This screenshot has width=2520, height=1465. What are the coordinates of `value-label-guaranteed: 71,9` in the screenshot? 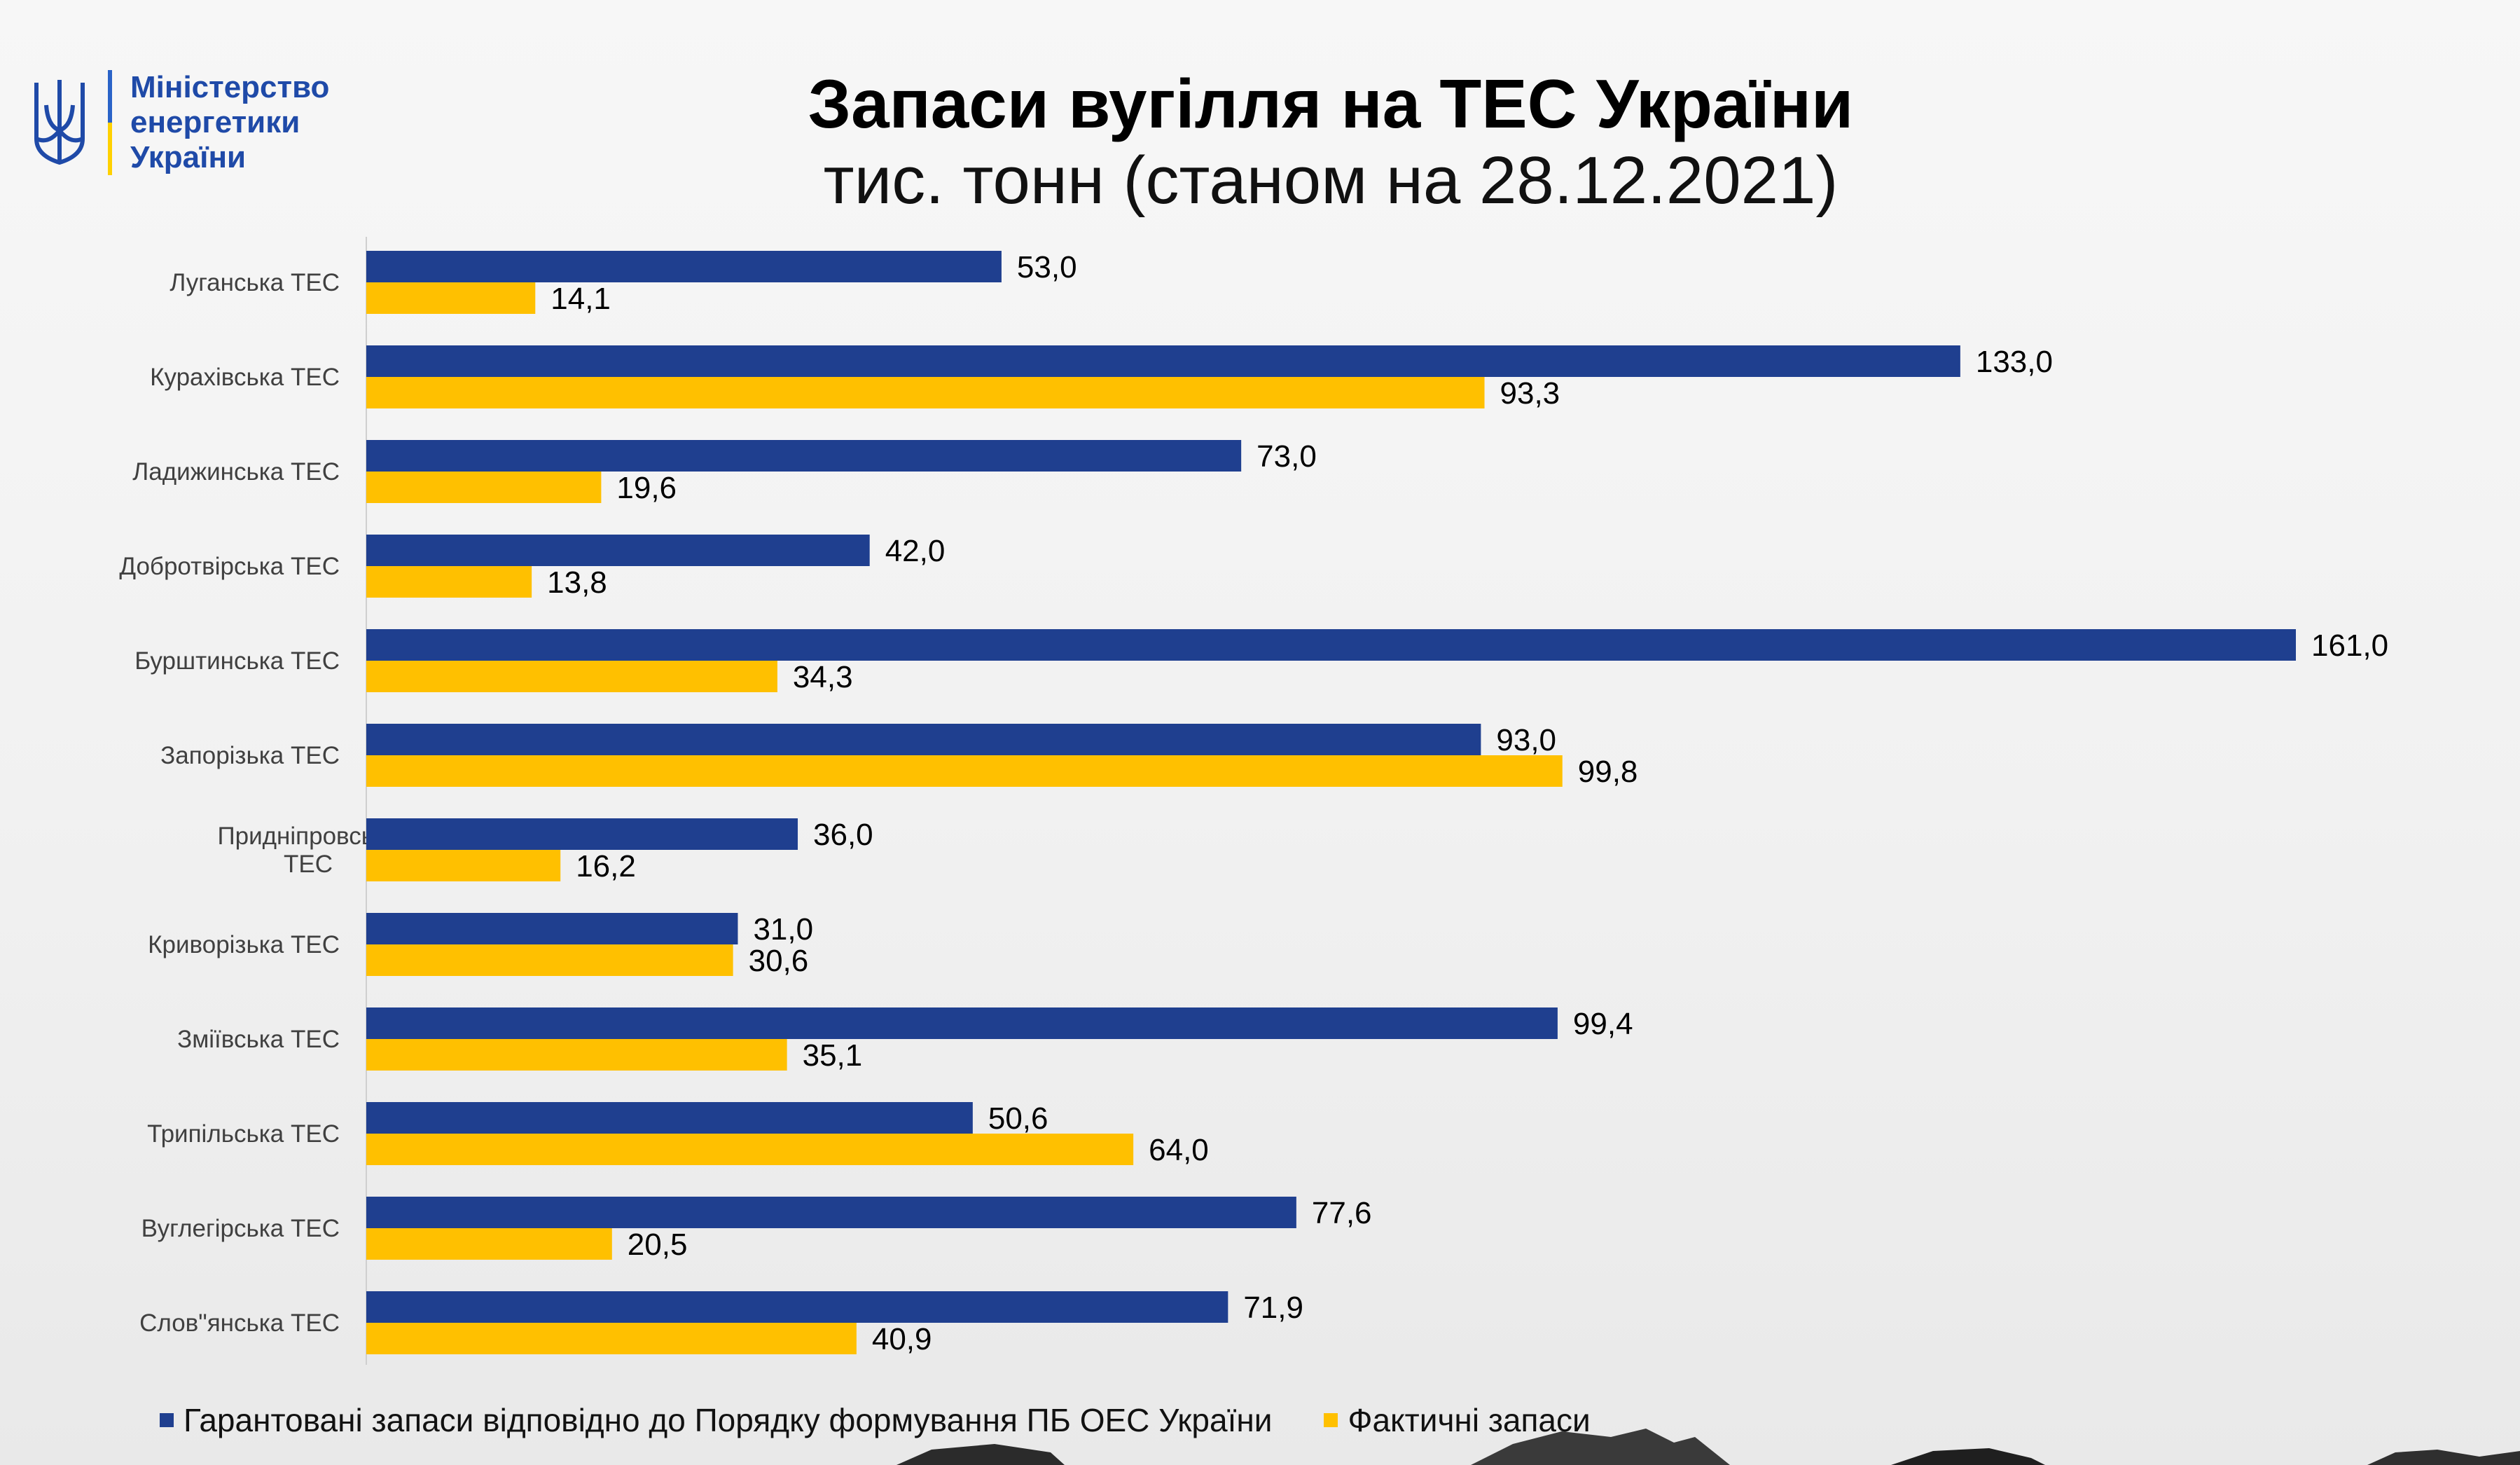 It's located at (1273, 1308).